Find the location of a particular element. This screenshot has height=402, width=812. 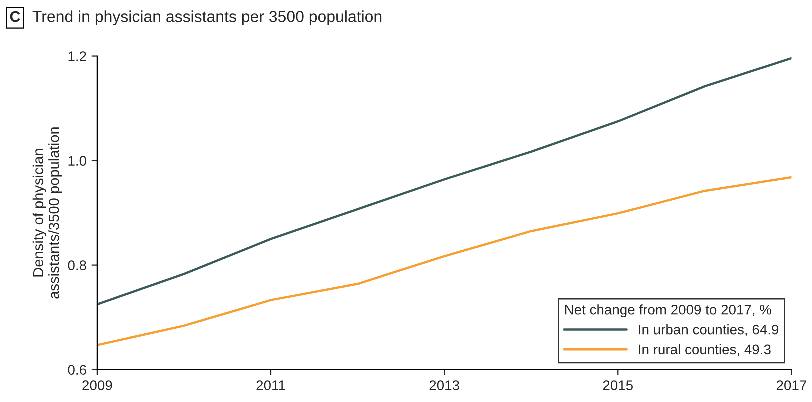

y-tick-label: 1.0 is located at coordinates (77, 161).